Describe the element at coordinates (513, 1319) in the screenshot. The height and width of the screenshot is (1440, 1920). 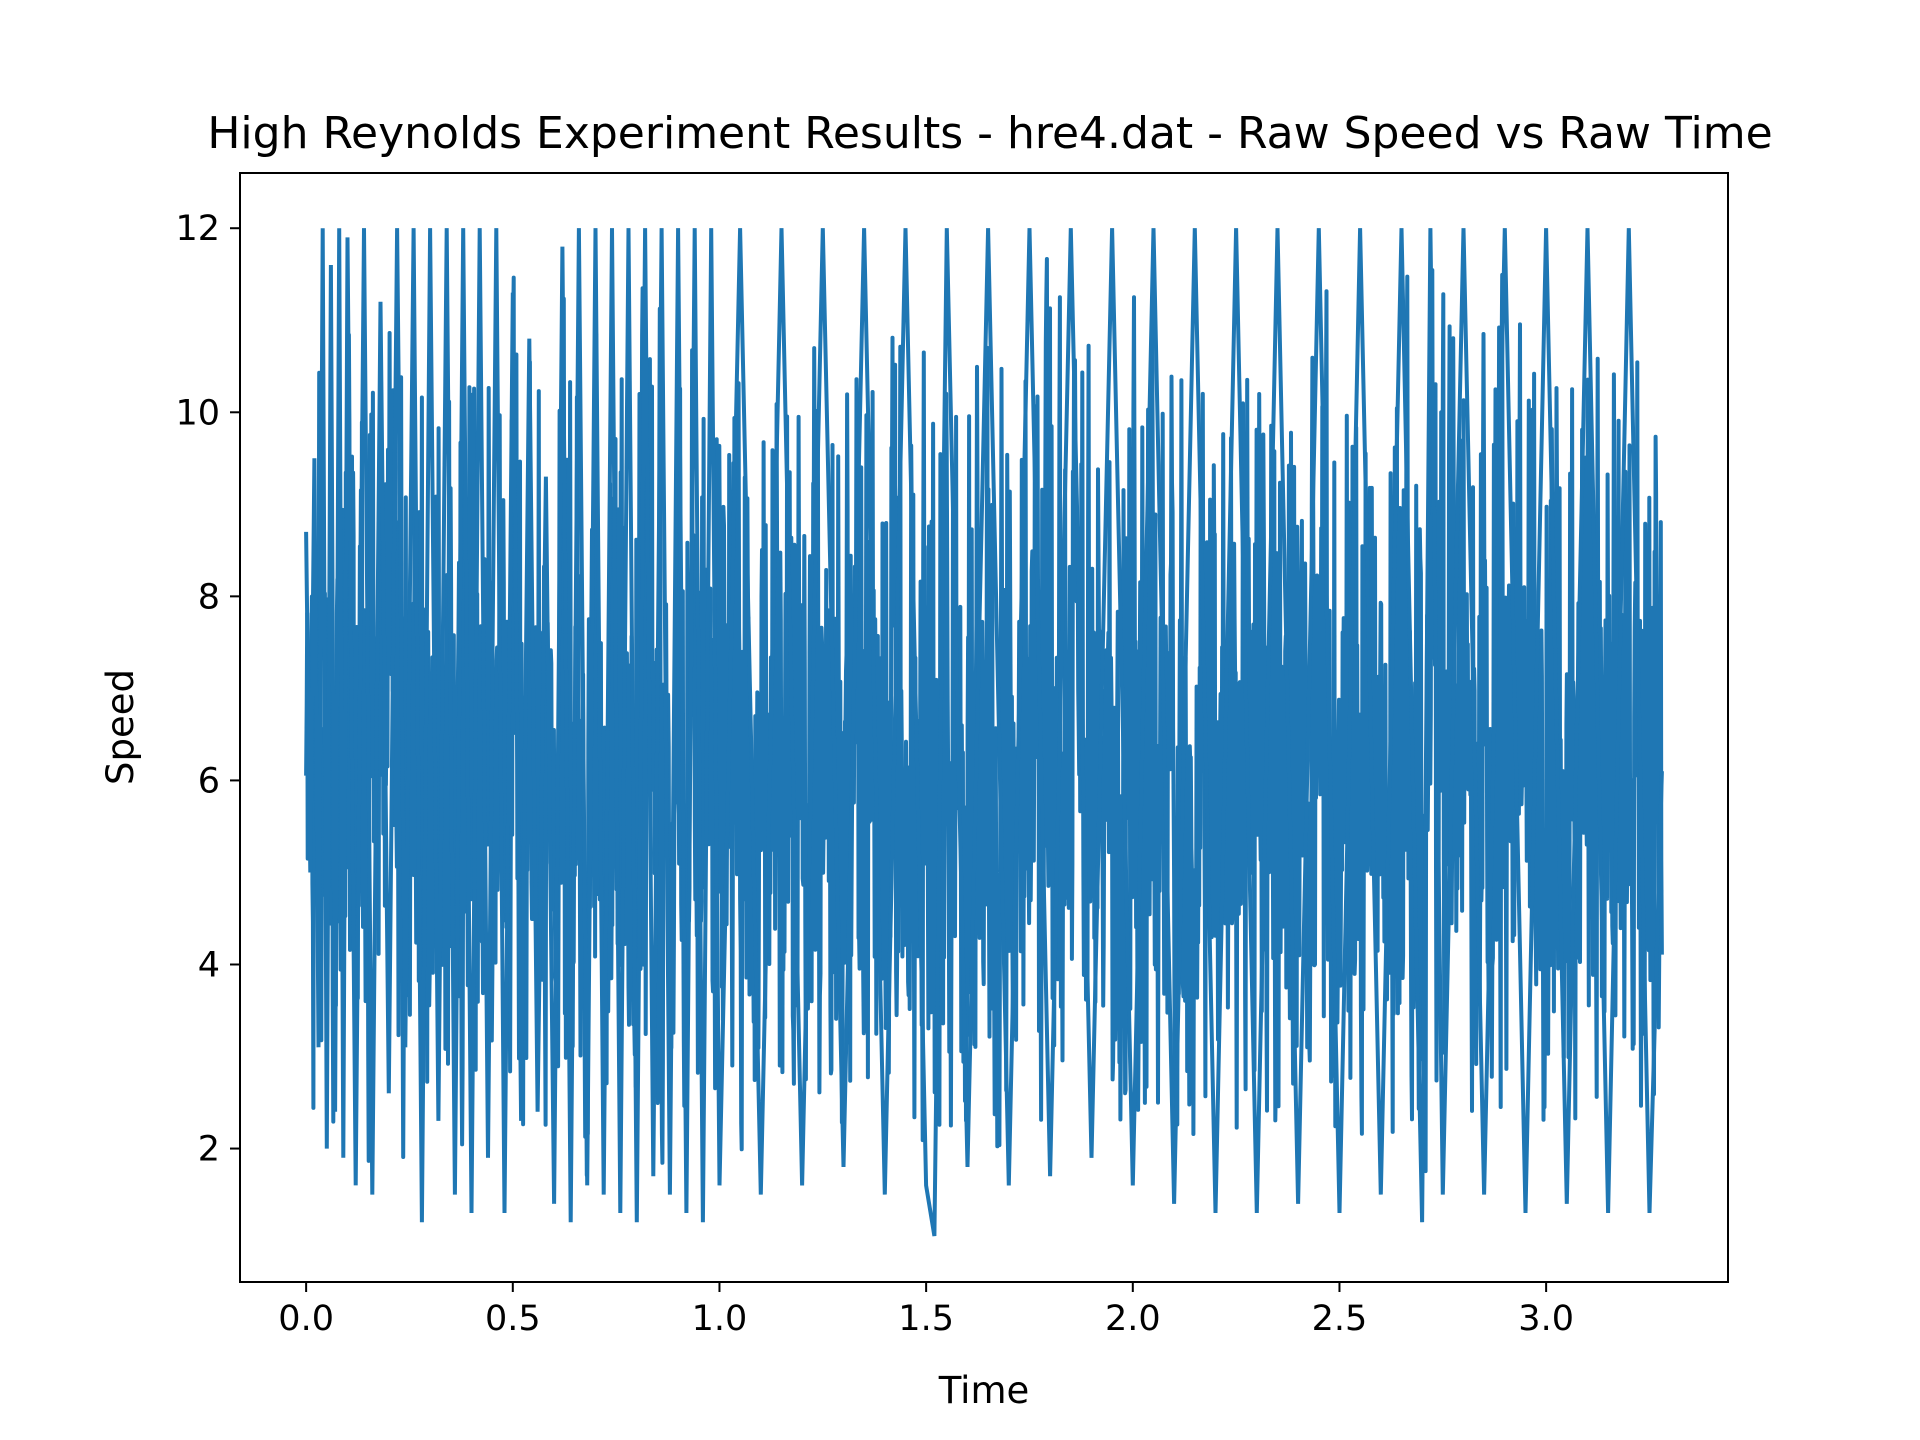
I see `x-tick-label: 0.5` at that location.